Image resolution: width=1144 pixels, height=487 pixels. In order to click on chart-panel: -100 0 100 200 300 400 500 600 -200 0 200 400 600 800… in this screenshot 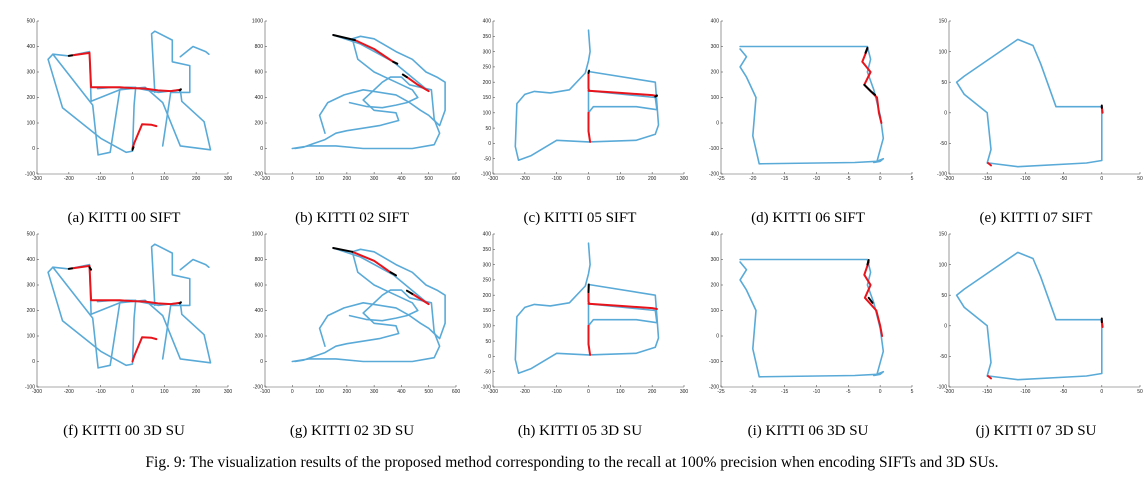, I will do `click(352, 332)`.